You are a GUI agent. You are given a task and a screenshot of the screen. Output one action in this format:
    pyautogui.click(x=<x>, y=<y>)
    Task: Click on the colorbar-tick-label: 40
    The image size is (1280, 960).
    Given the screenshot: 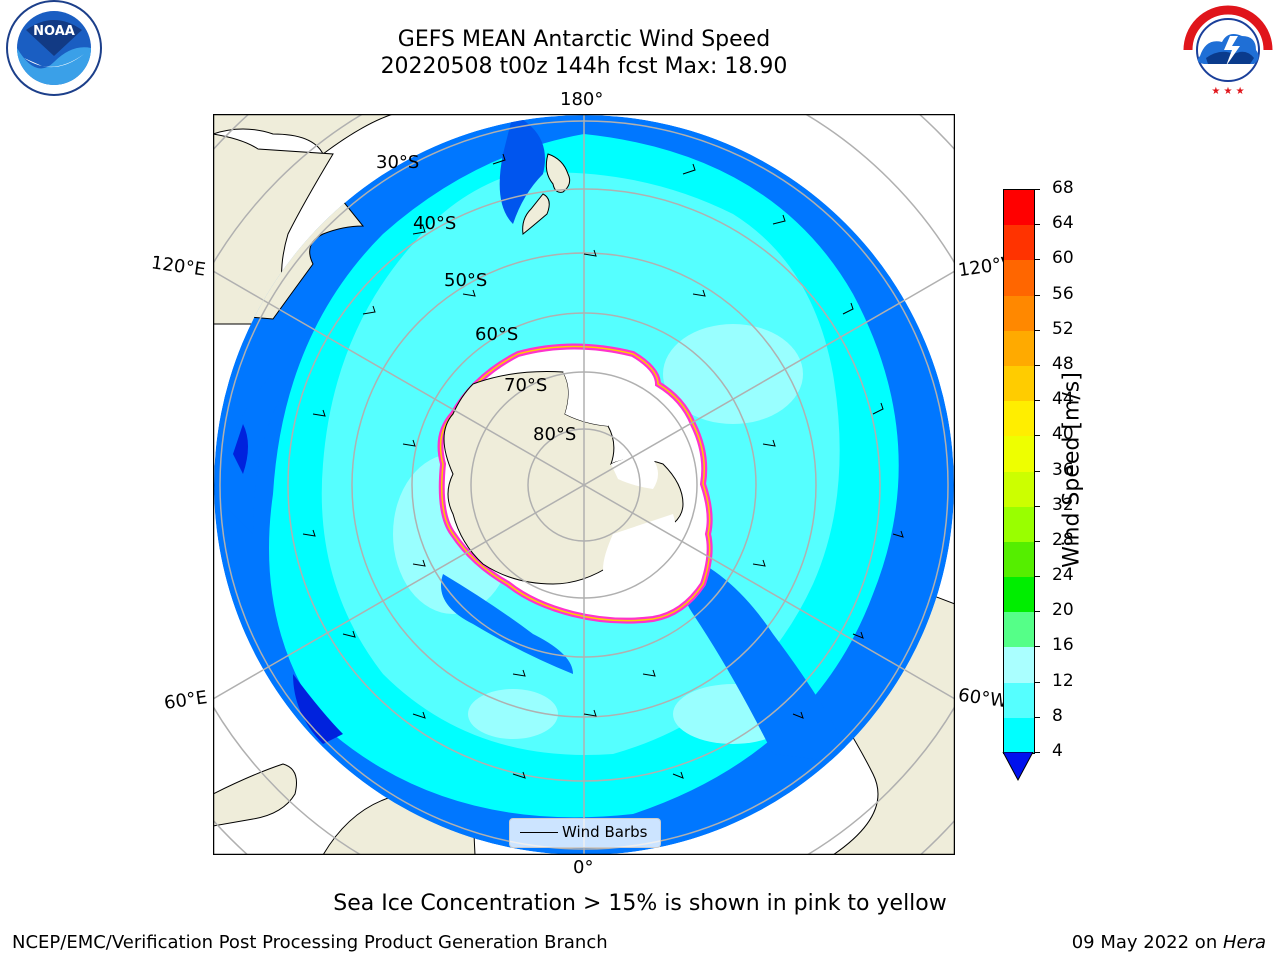 What is the action you would take?
    pyautogui.click(x=1063, y=434)
    